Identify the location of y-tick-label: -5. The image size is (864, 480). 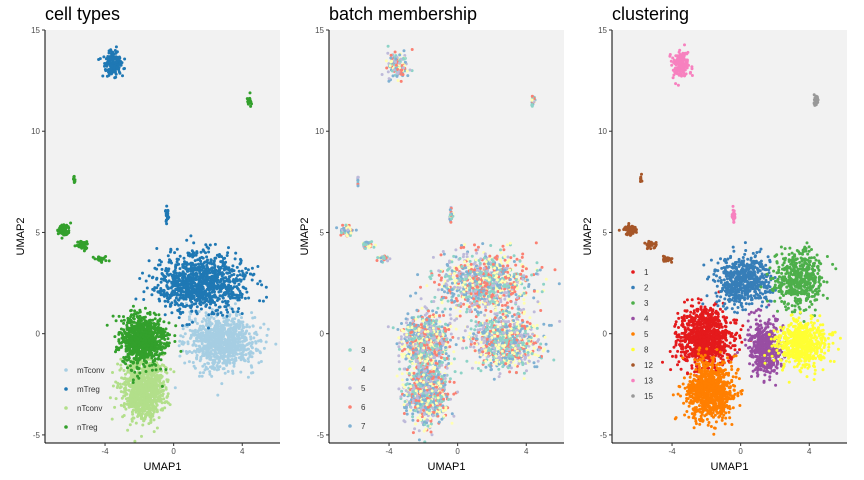
(37, 435).